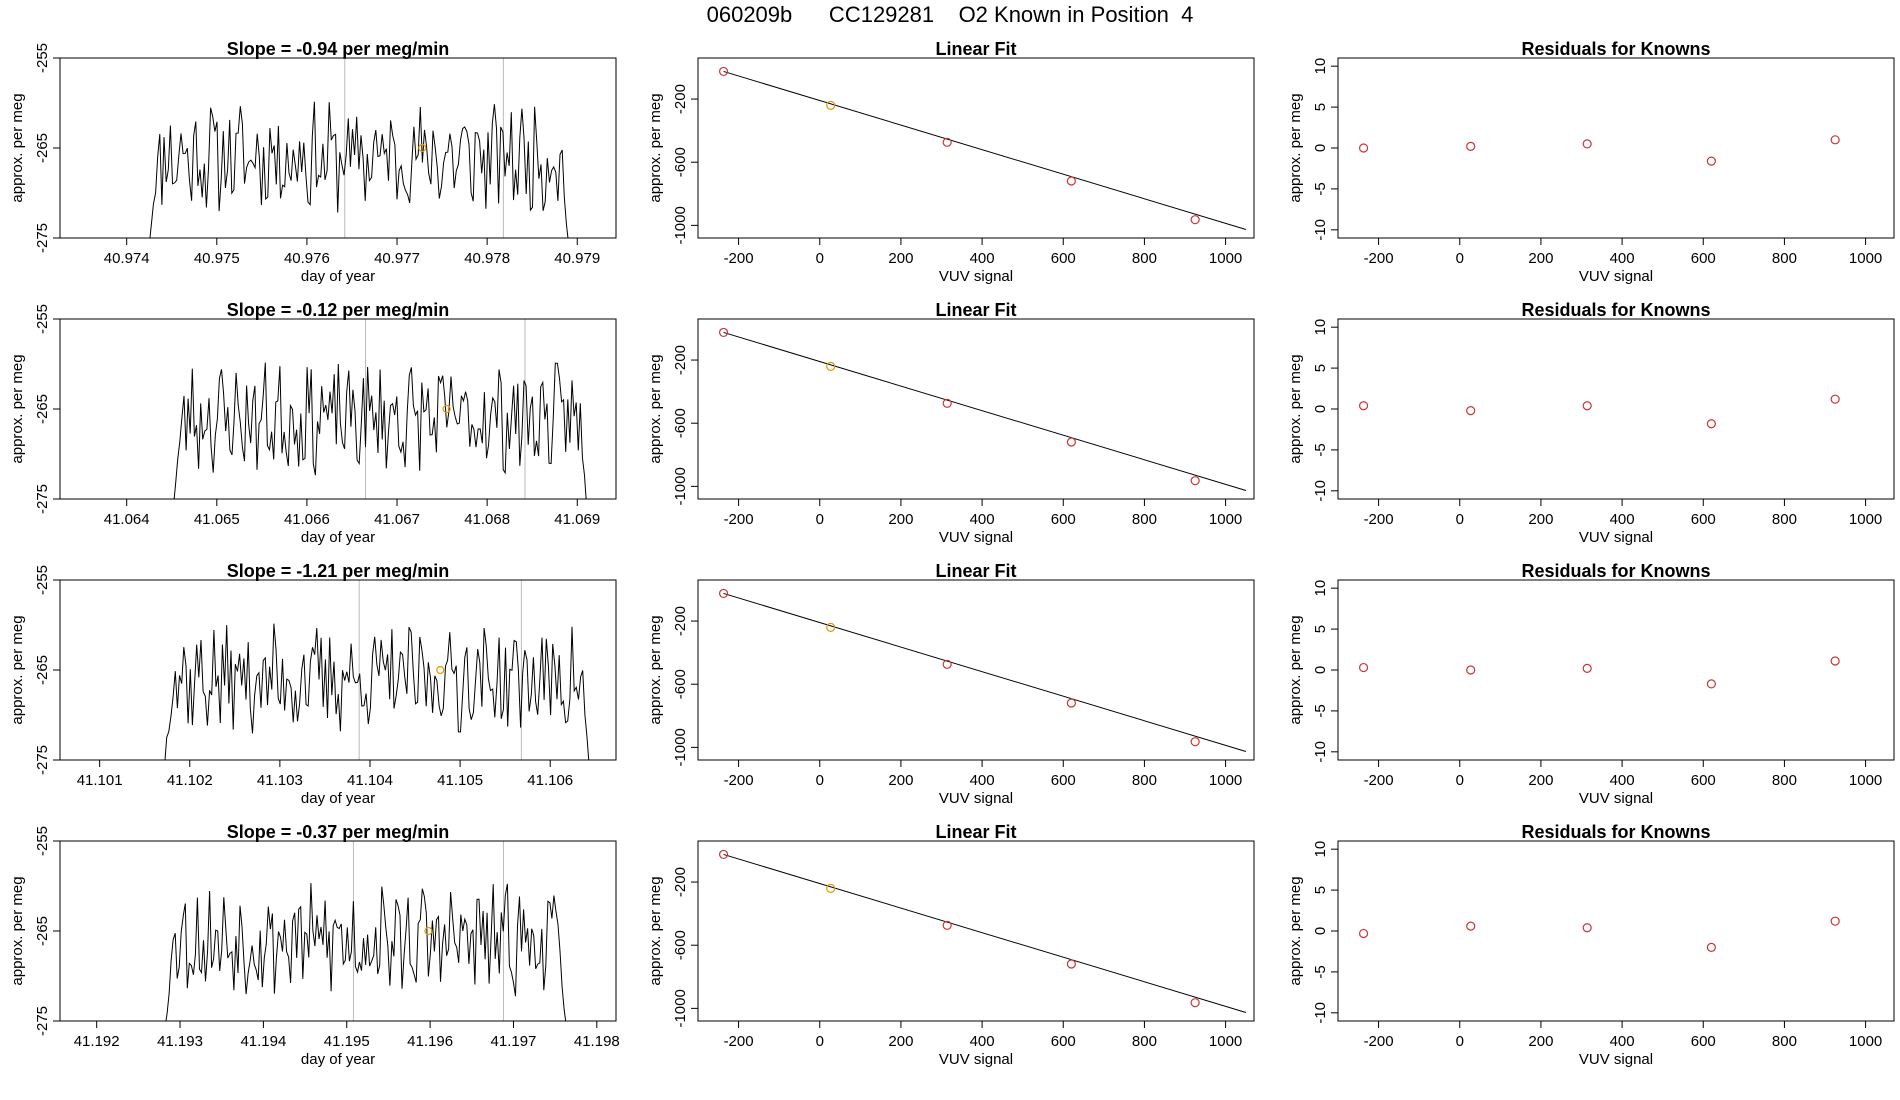 The height and width of the screenshot is (1100, 1900). Describe the element at coordinates (1320, 588) in the screenshot. I see `y-tick-label: 10` at that location.